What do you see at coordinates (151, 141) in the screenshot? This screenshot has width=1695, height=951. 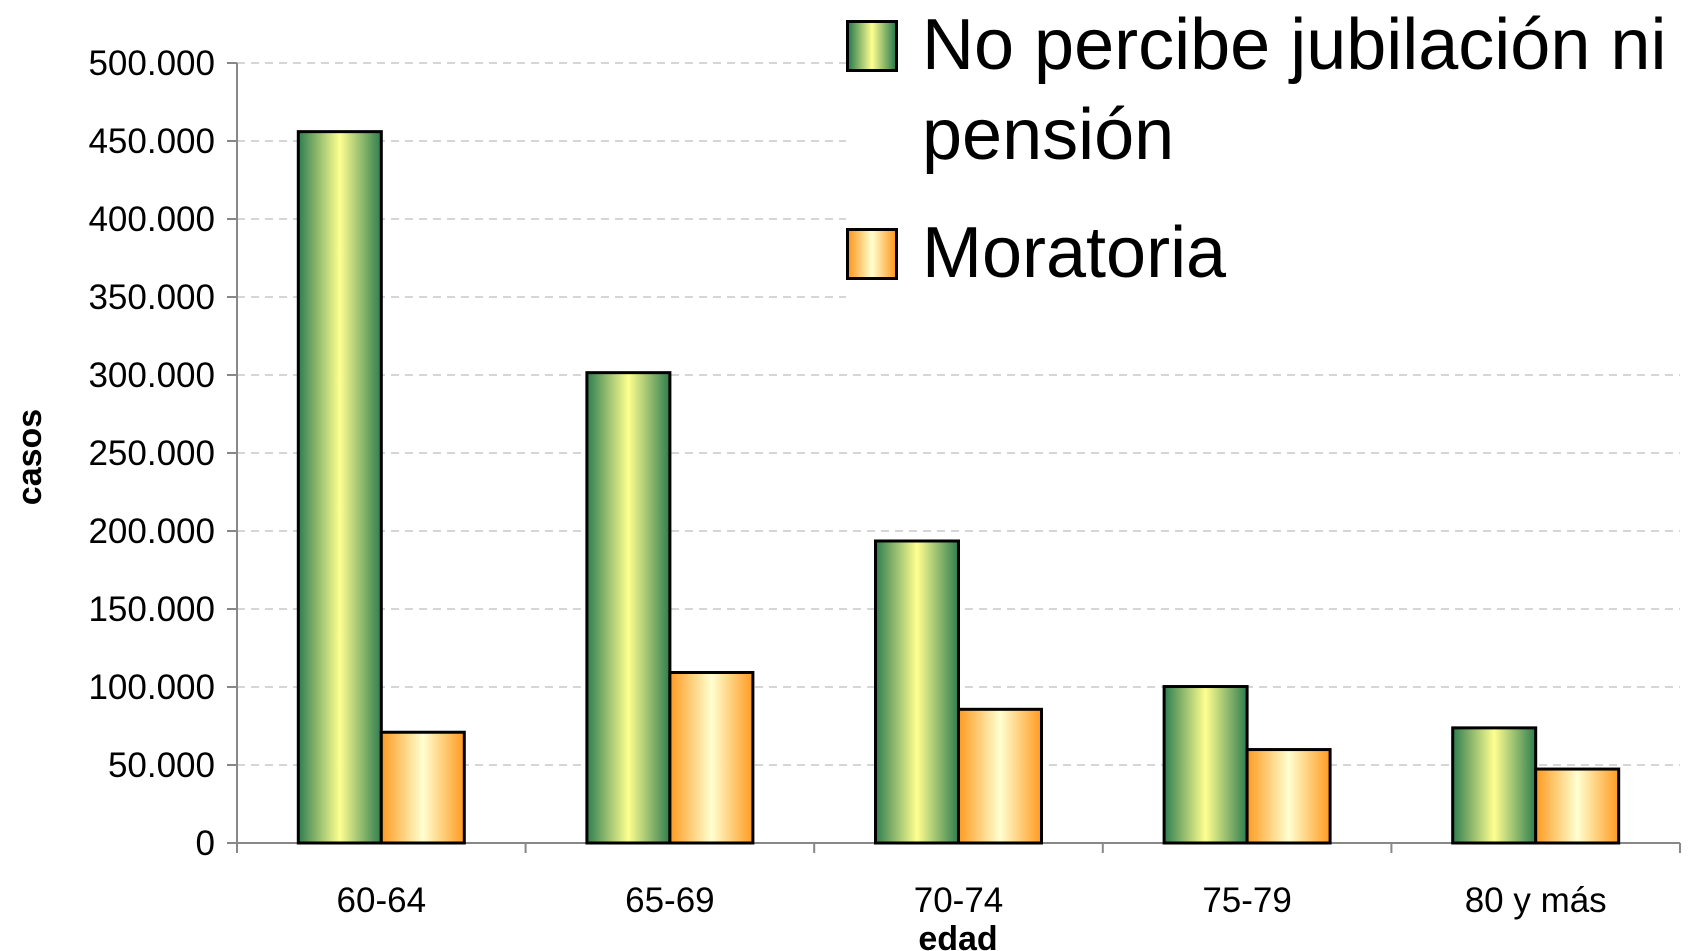 I see `y-tick-label: 450.000` at bounding box center [151, 141].